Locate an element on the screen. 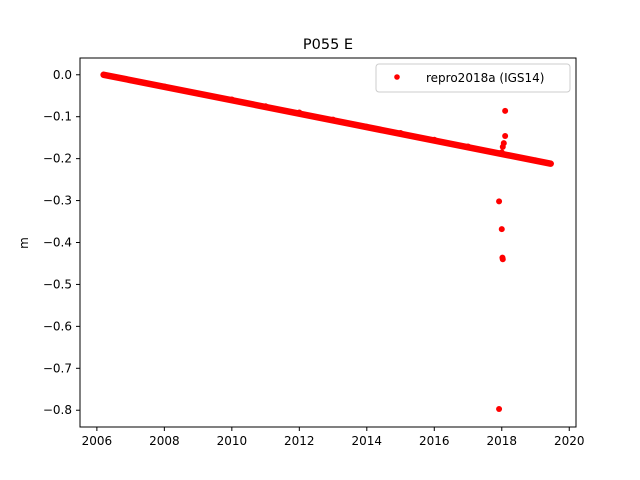 The width and height of the screenshot is (640, 480). legend-marker-repro2018a is located at coordinates (397, 77).